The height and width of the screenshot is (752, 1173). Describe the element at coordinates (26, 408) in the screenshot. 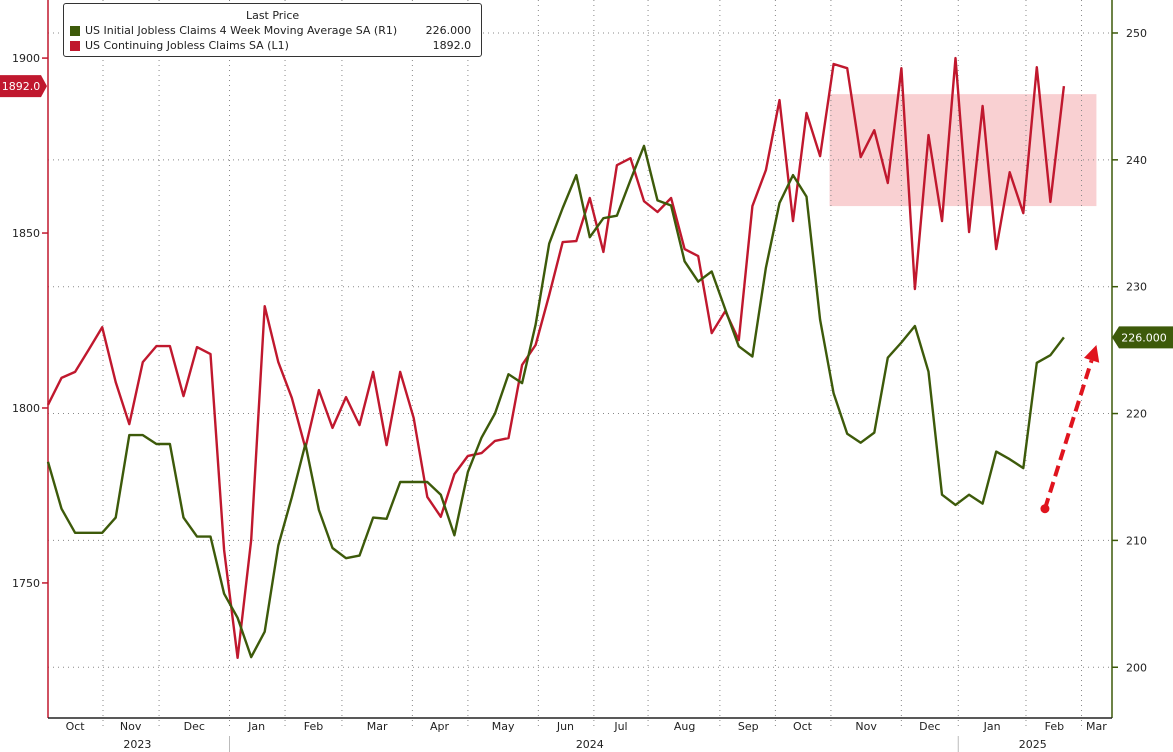

I see `left-tick-label: 1800` at that location.